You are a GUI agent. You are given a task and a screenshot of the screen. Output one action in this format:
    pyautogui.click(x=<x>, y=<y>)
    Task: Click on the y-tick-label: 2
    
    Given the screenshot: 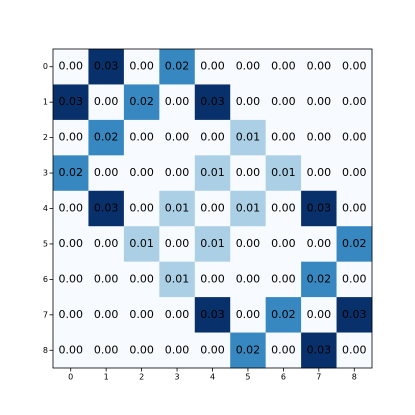 What is the action you would take?
    pyautogui.click(x=45, y=137)
    